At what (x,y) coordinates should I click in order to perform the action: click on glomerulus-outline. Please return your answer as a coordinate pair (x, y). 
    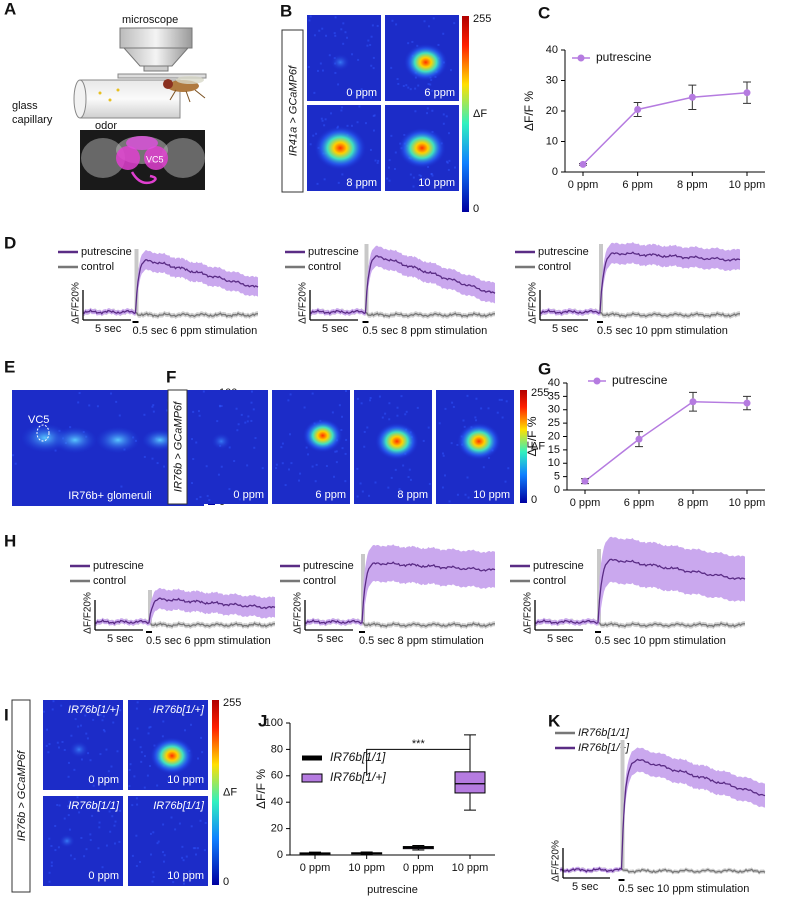
    Looking at the image, I should click on (43, 433).